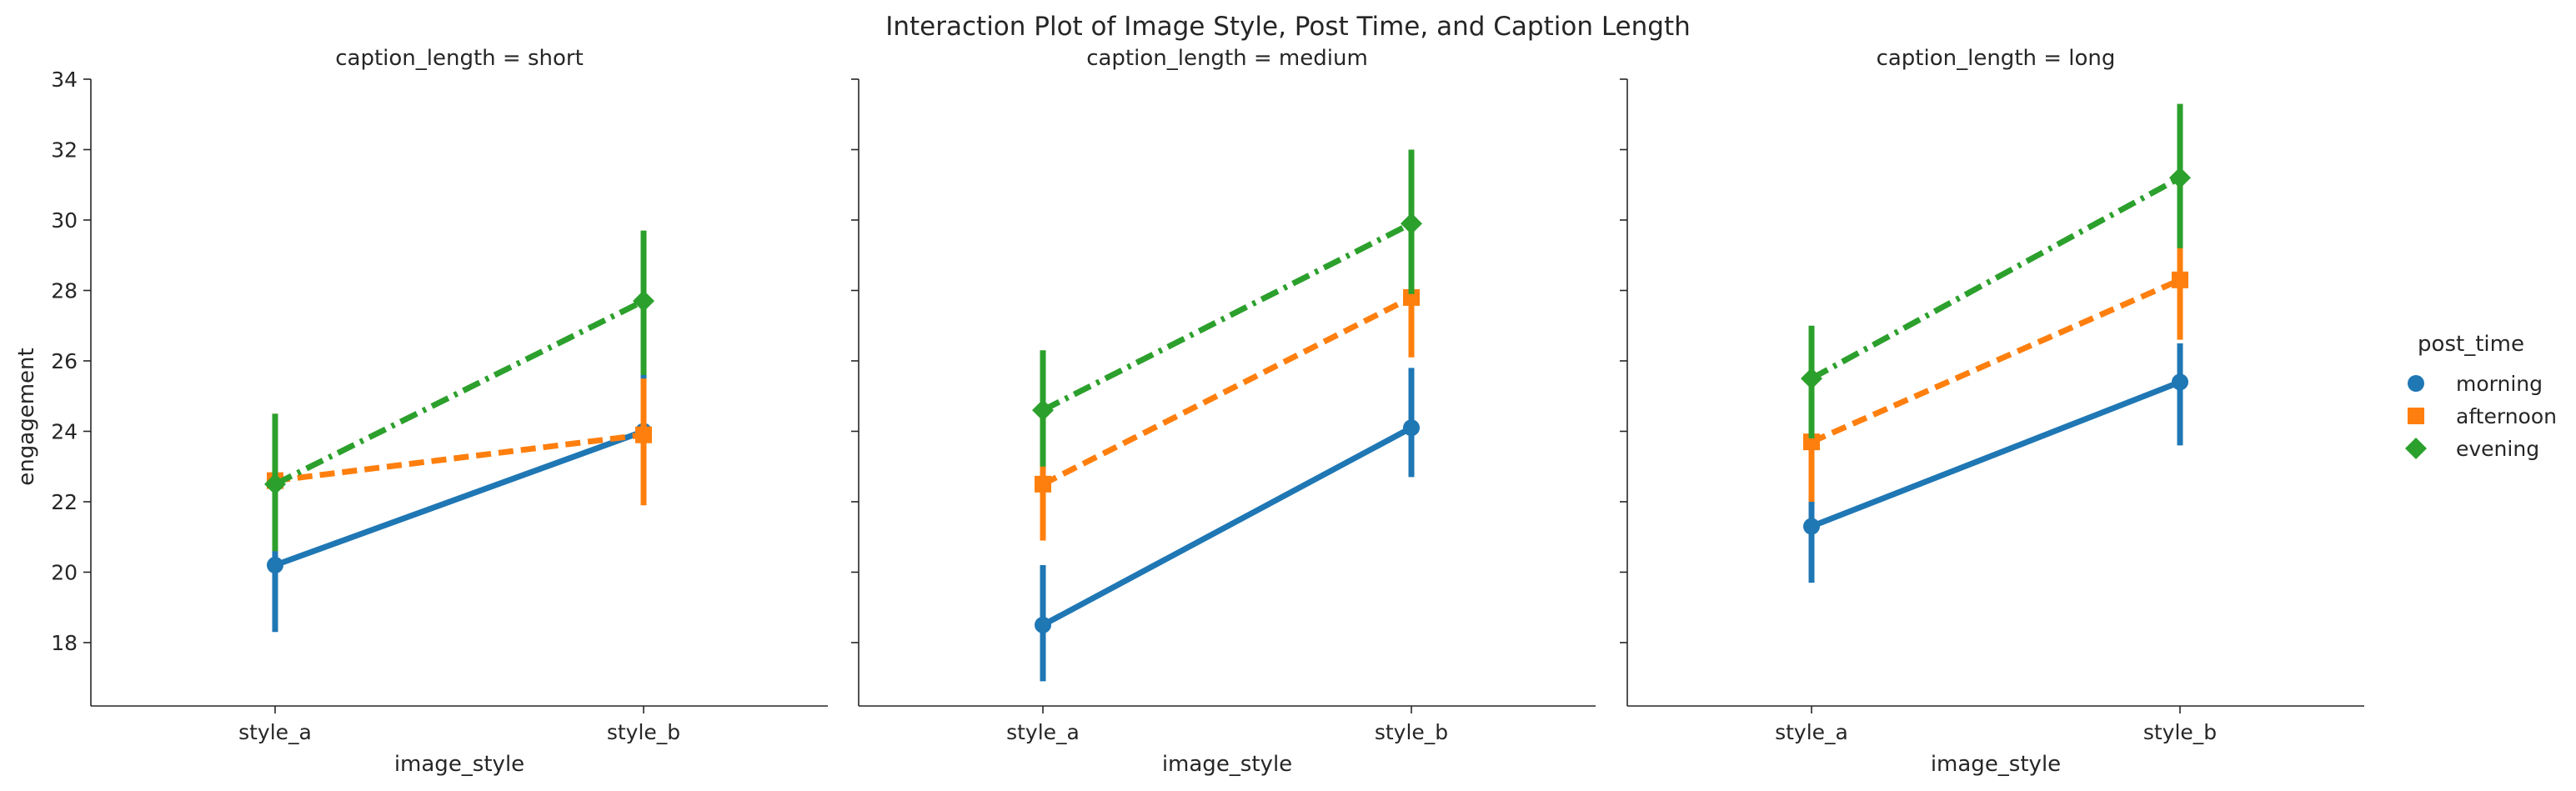 Image resolution: width=2576 pixels, height=791 pixels. I want to click on legend-title: post_time, so click(2471, 345).